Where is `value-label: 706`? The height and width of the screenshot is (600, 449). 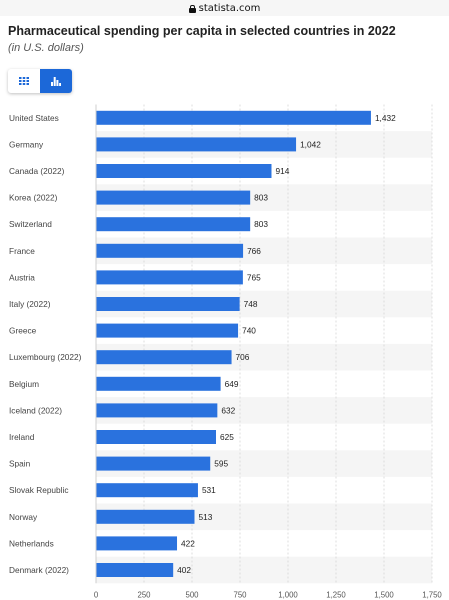
value-label: 706 is located at coordinates (243, 357).